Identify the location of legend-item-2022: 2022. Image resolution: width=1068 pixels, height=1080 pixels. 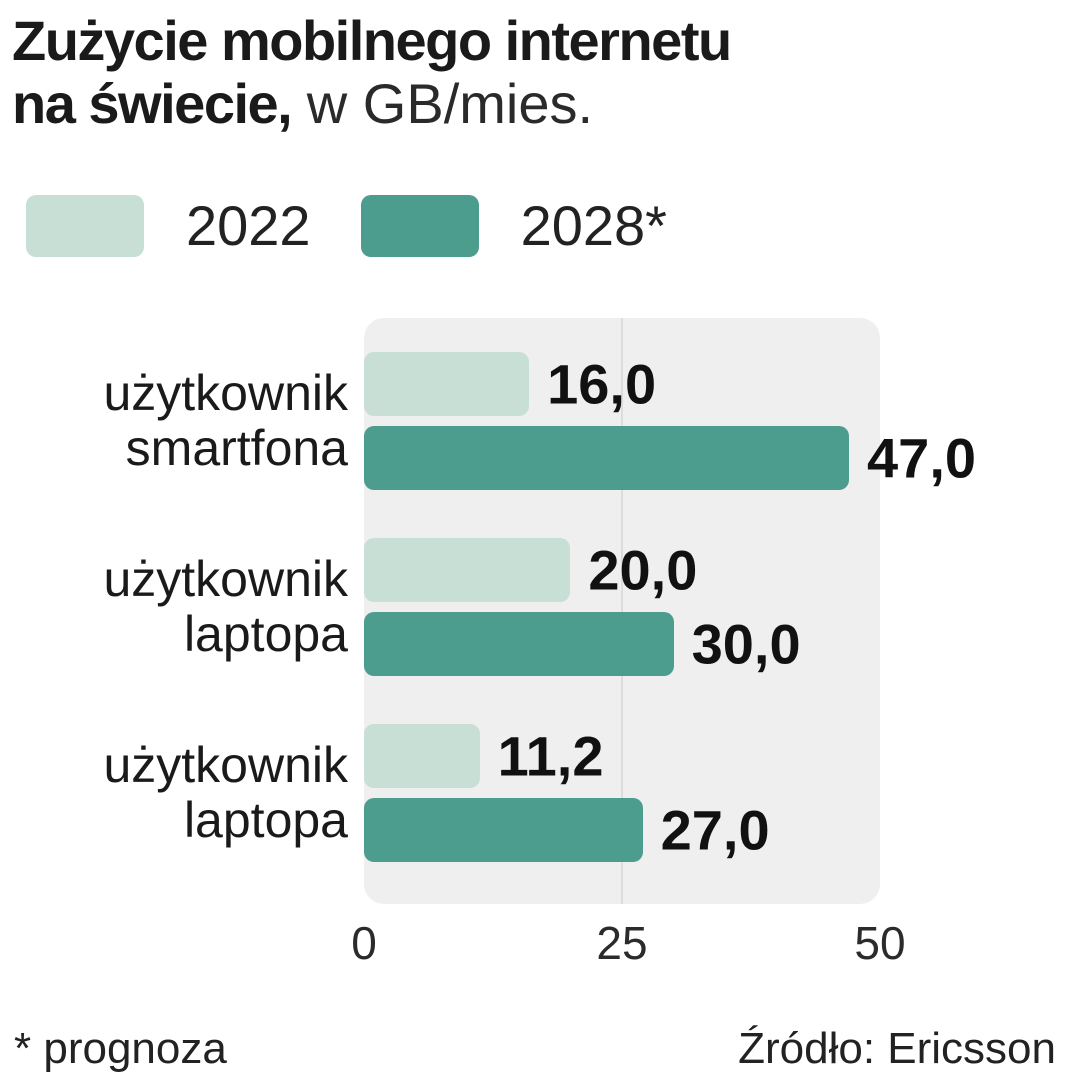
(168, 225).